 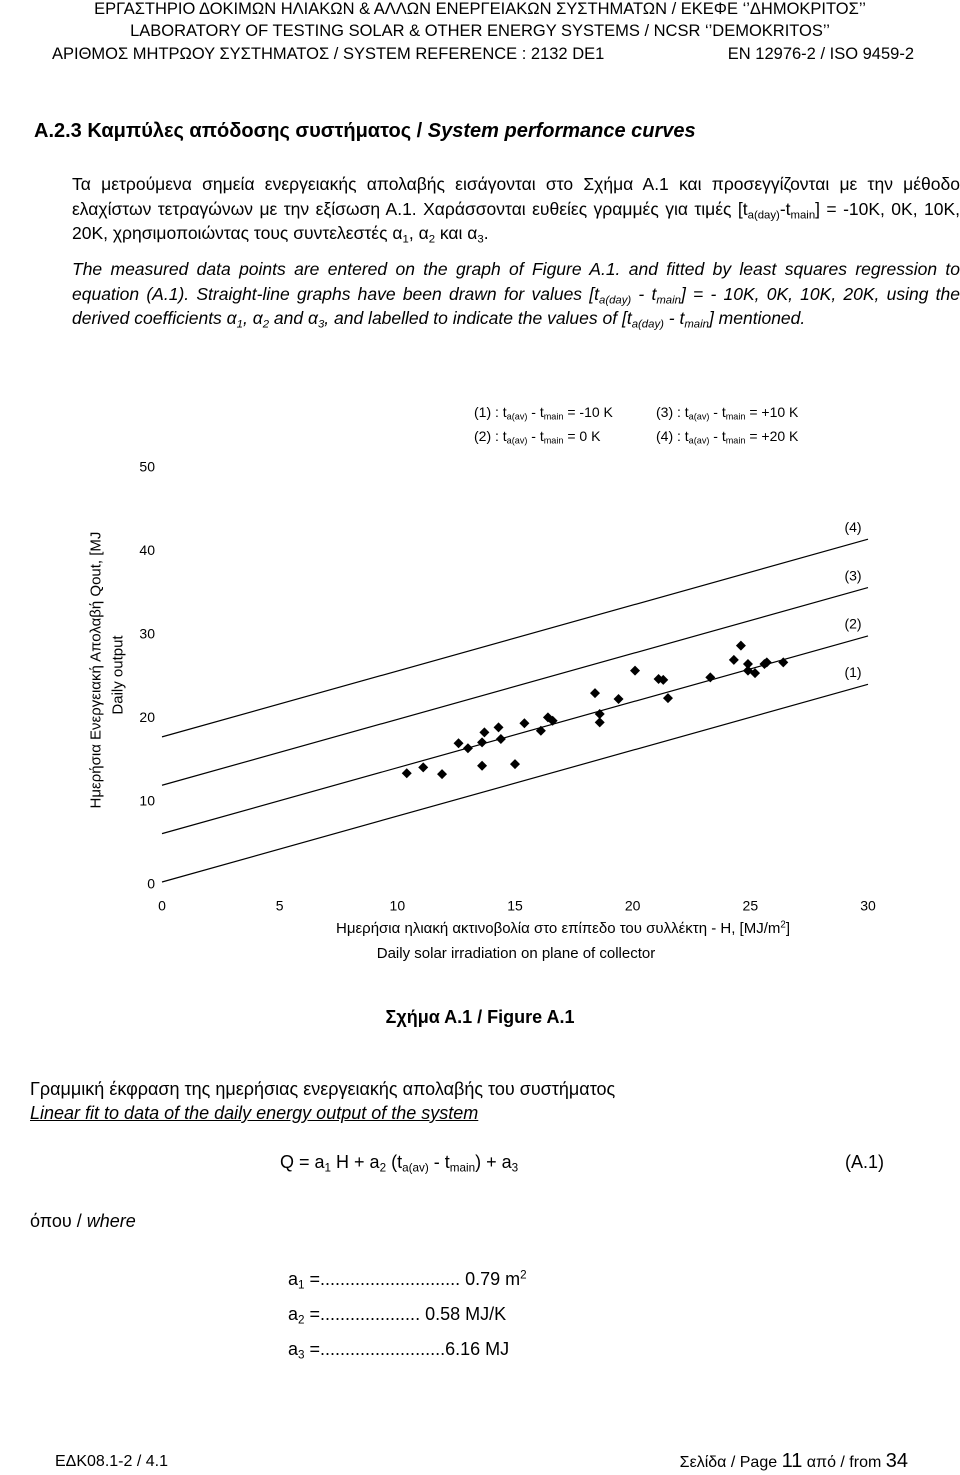 I want to click on coefficient-value: =............................ 0.79 m, so click(x=412, y=1279).